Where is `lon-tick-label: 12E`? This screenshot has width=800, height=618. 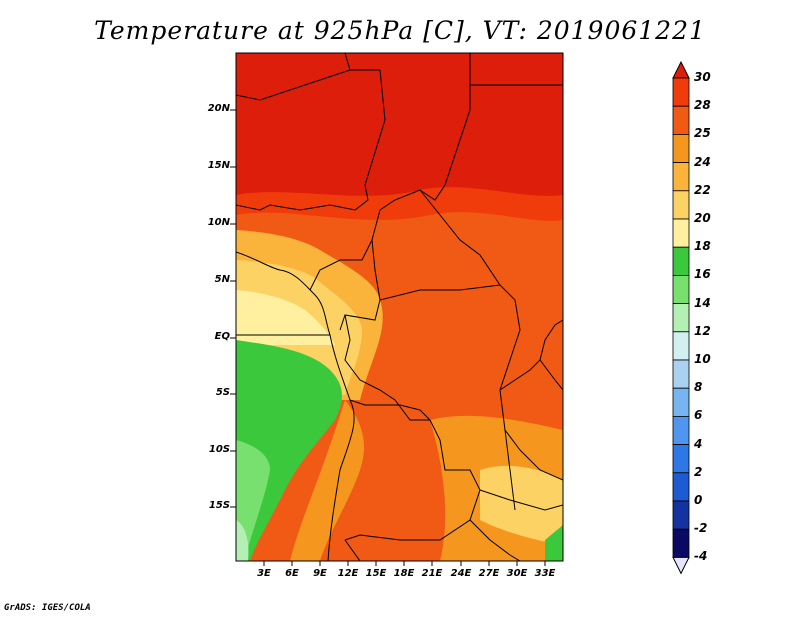
lon-tick-label: 12E is located at coordinates (348, 573).